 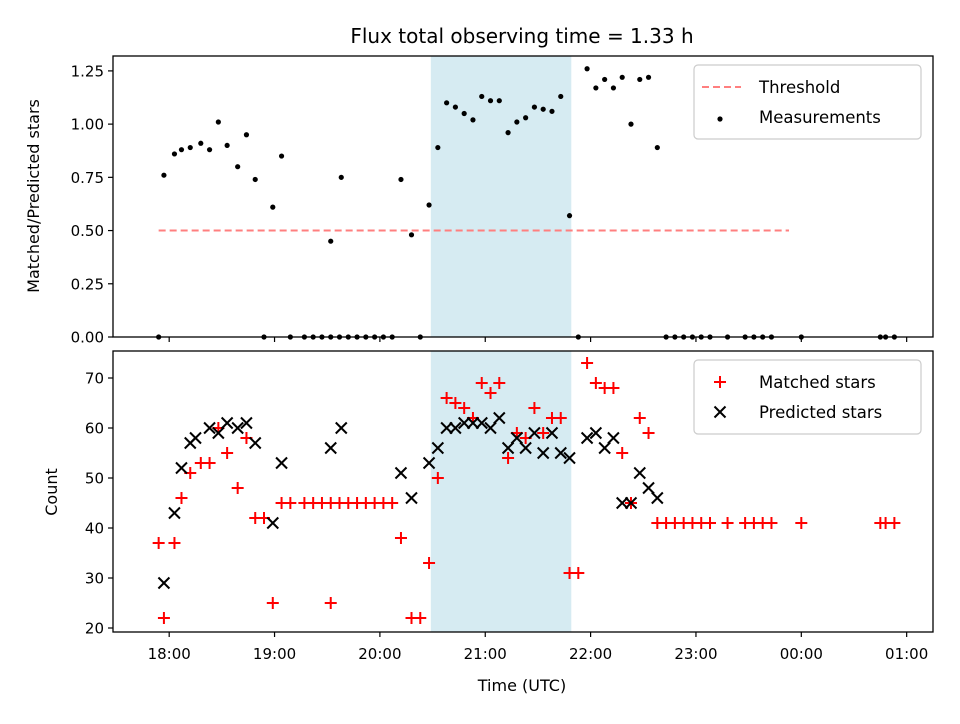 I want to click on top-y-tick-label: 1.25, so click(x=87, y=71).